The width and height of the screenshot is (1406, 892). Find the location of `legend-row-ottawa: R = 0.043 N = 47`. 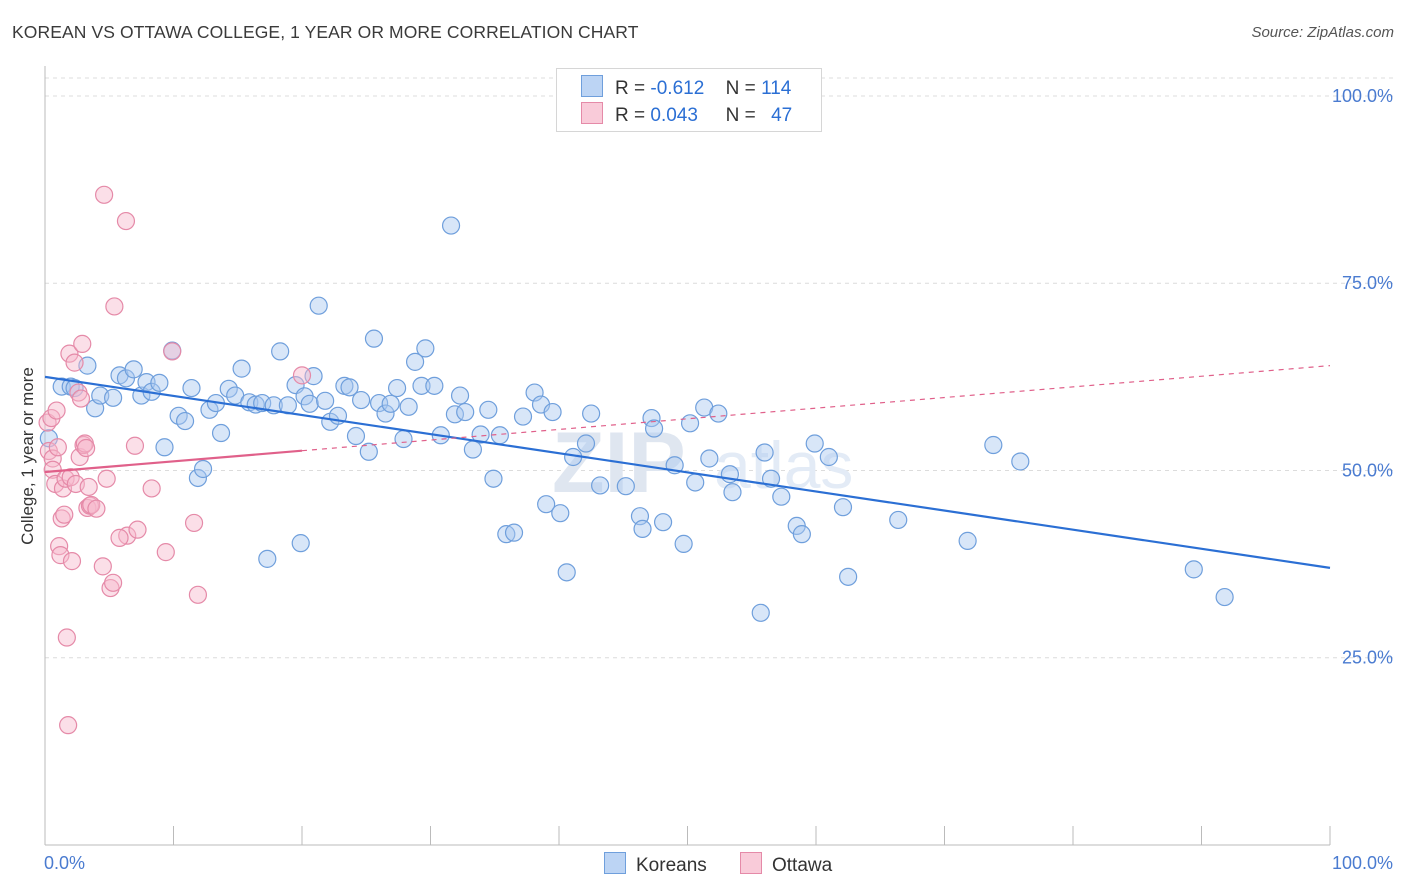

legend-row-ottawa: R = 0.043 N = 47 is located at coordinates (686, 114).